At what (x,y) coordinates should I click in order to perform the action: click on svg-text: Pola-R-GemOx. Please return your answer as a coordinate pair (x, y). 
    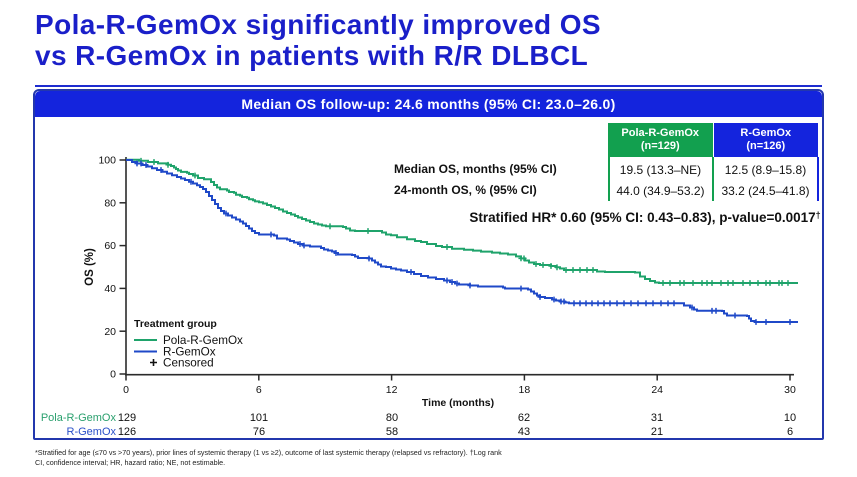
    Looking at the image, I should click on (203, 340).